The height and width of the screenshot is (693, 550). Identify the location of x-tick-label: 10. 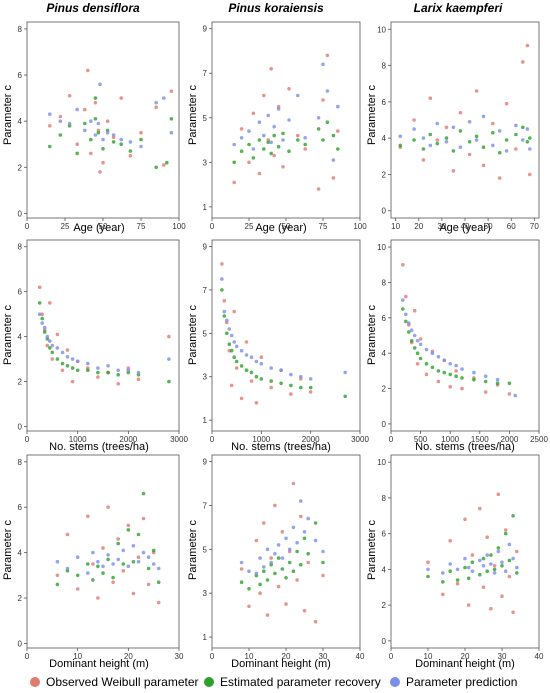
(249, 656).